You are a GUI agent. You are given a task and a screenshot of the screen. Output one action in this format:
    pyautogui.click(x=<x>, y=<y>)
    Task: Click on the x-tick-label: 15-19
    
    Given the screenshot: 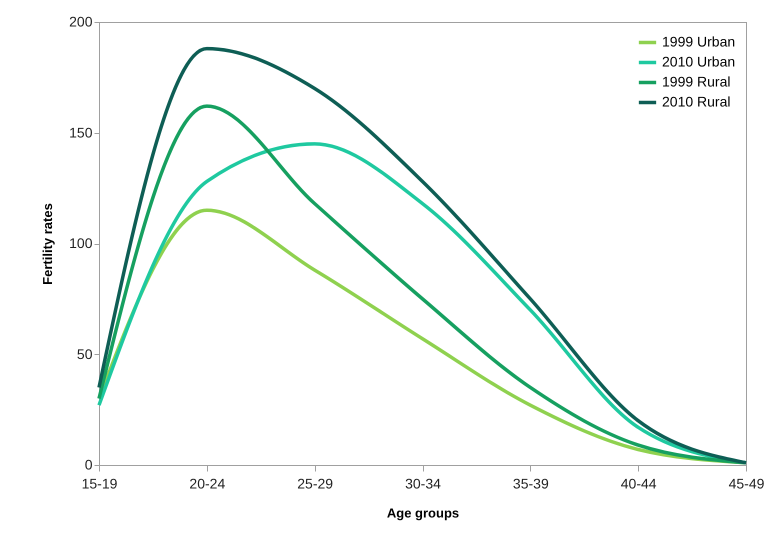 What is the action you would take?
    pyautogui.click(x=100, y=484)
    